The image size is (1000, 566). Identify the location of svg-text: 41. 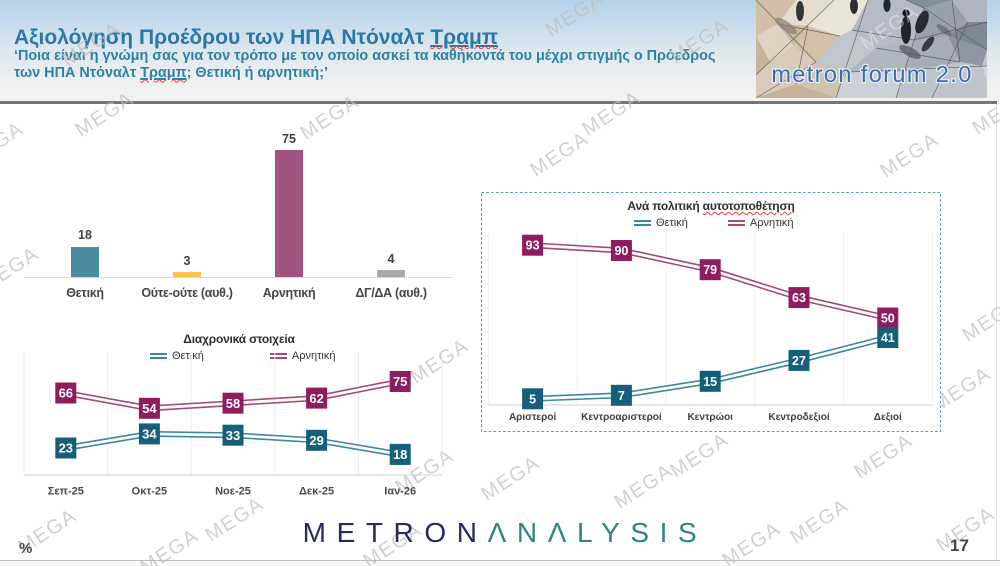
(888, 338).